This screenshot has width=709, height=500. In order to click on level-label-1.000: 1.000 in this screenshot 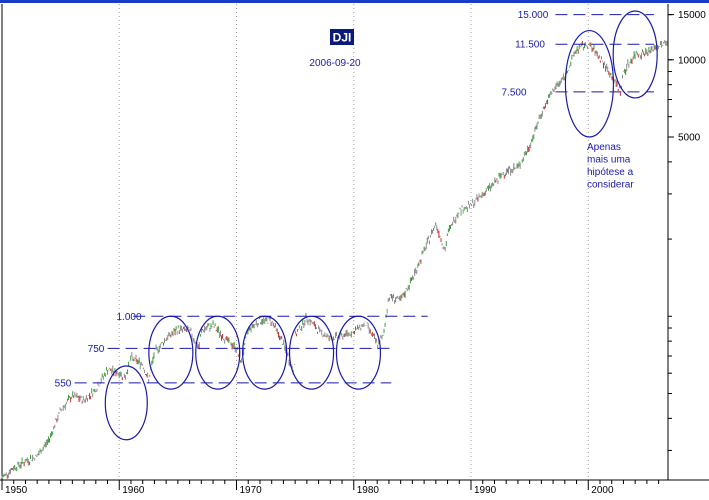, I will do `click(128, 317)`.